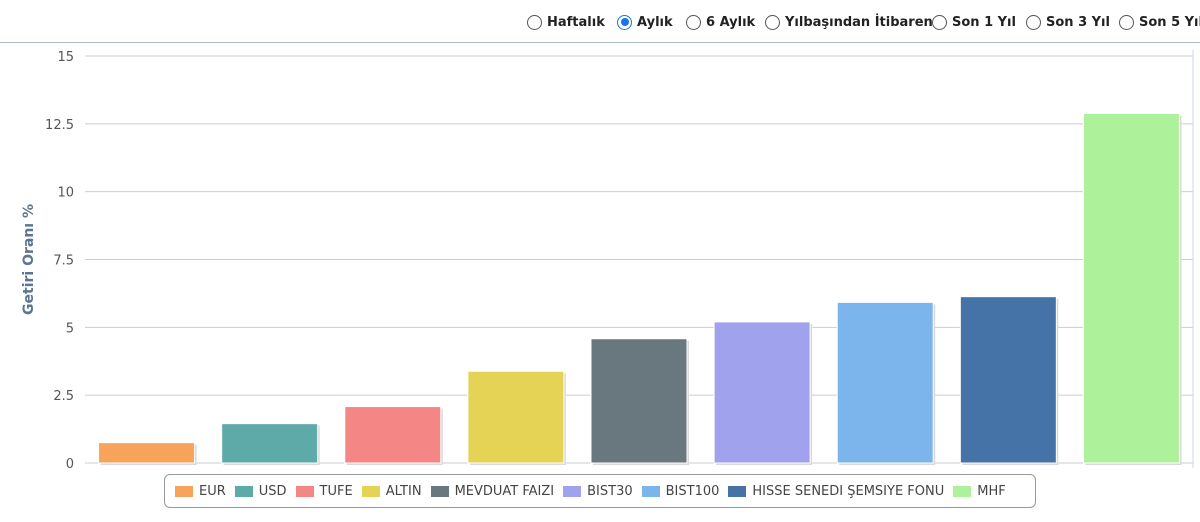  What do you see at coordinates (576, 22) in the screenshot?
I see `period-option-label: Haftalık` at bounding box center [576, 22].